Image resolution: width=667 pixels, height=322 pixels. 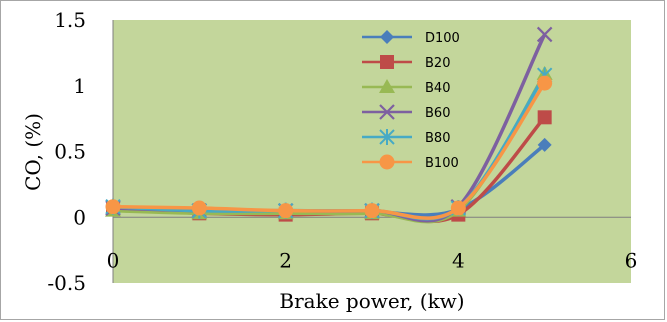 I want to click on legend-label: B40, so click(x=437, y=88).